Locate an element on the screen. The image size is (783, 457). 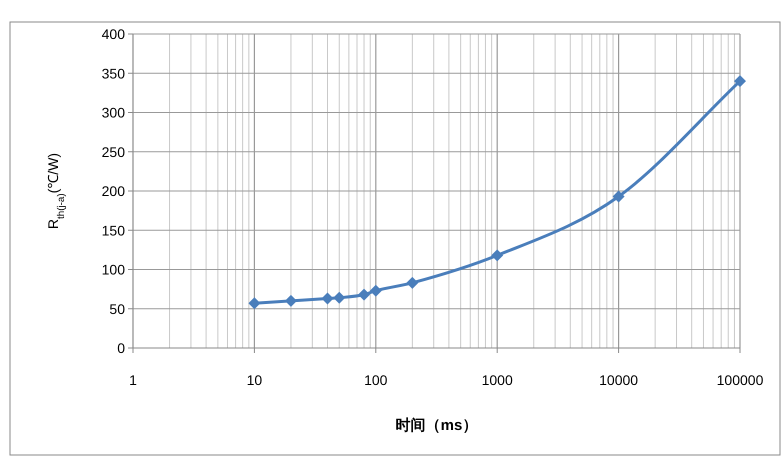
x-tick-label: 1 is located at coordinates (133, 380).